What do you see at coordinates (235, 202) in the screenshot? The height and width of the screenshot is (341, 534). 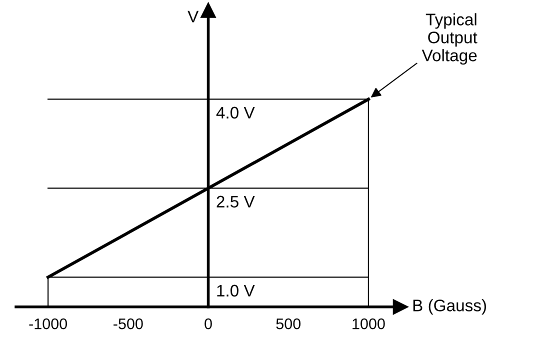 I see `ref-line-label: 2.5 V` at bounding box center [235, 202].